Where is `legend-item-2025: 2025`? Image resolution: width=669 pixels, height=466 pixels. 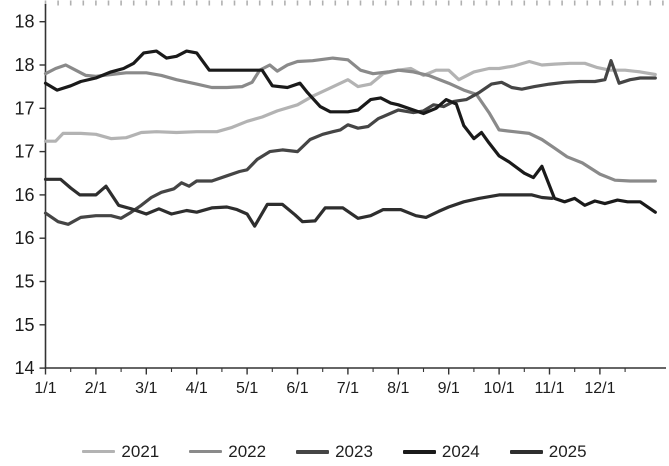
legend-item-2025: 2025 is located at coordinates (548, 451).